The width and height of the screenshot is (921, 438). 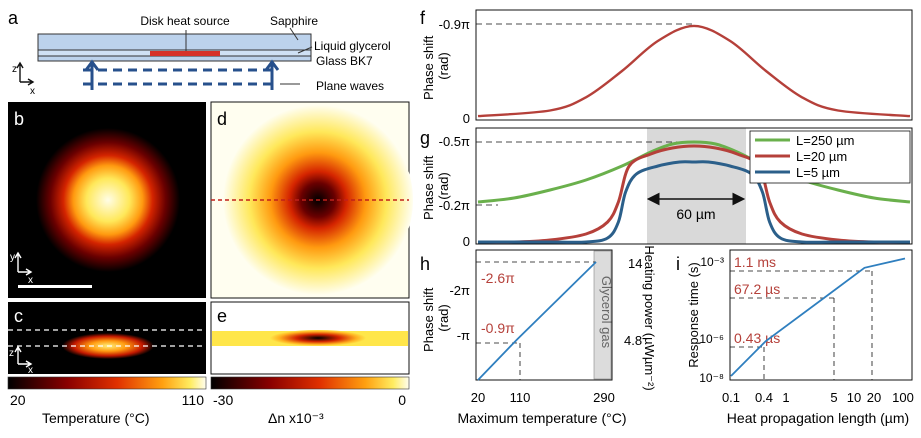 What do you see at coordinates (222, 119) in the screenshot?
I see `panel-letter-d: d` at bounding box center [222, 119].